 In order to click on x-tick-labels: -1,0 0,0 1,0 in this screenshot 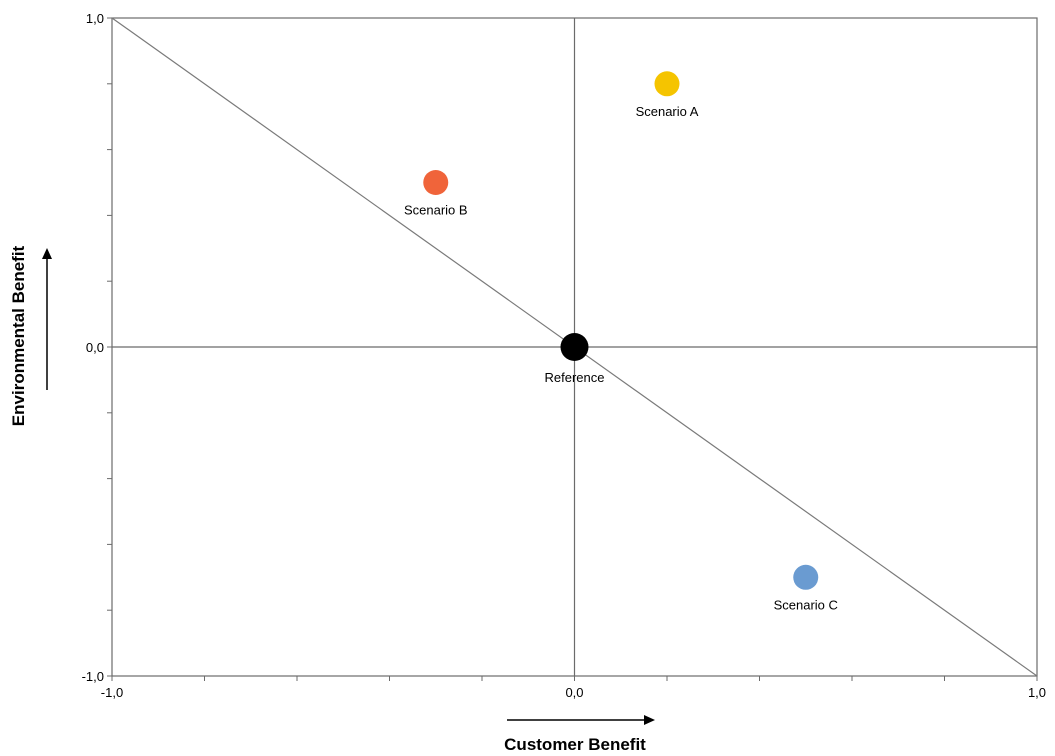, I will do `click(573, 692)`.